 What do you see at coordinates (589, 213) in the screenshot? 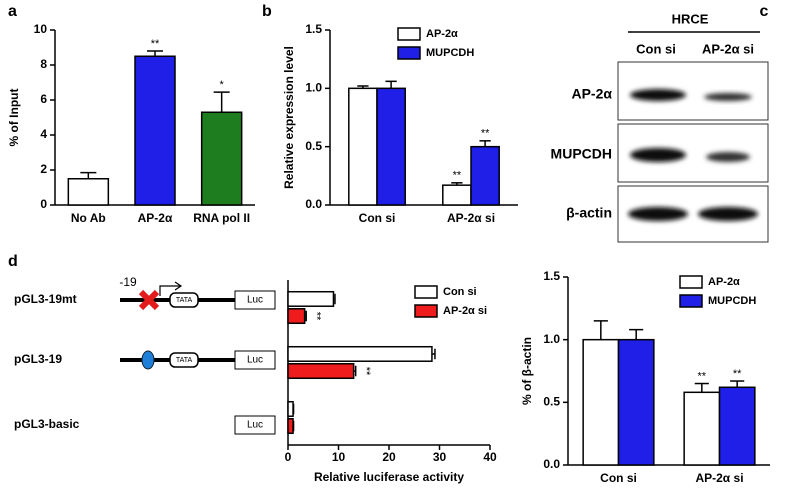
I see `row-label: β-actin` at bounding box center [589, 213].